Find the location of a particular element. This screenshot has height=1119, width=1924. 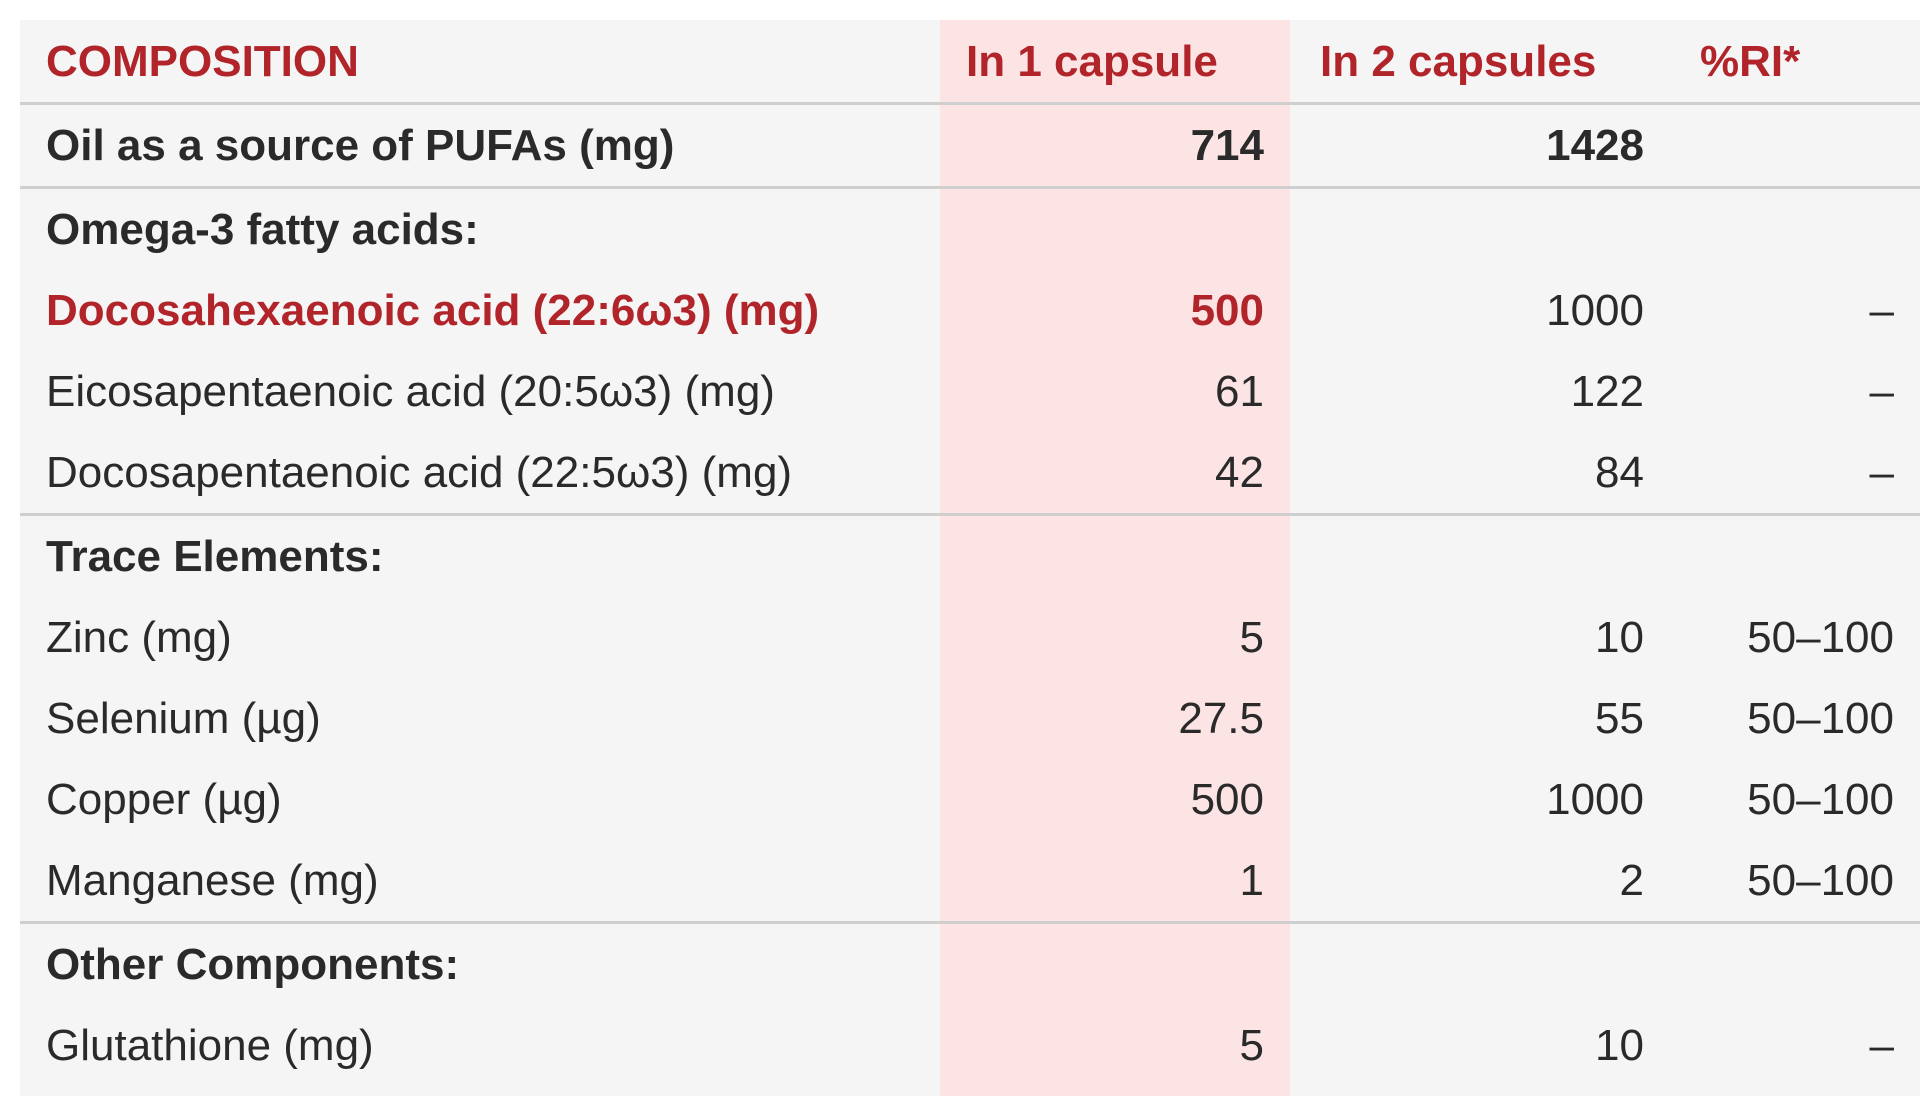

row-name: Manganese (mg) is located at coordinates (212, 880).